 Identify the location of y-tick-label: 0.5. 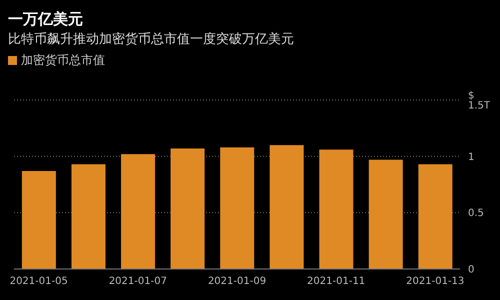
(476, 214).